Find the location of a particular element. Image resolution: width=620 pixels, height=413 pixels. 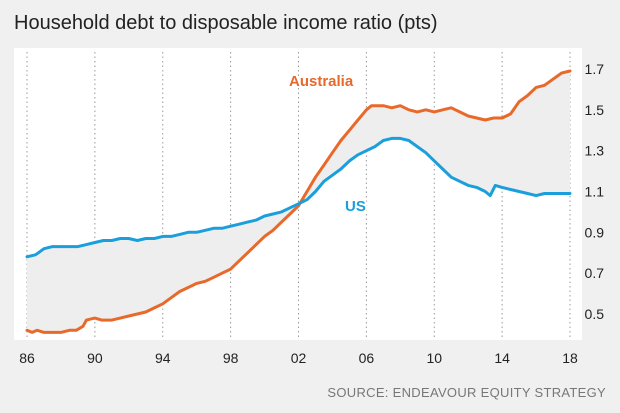

y-tick-label: 1.5 is located at coordinates (595, 110).